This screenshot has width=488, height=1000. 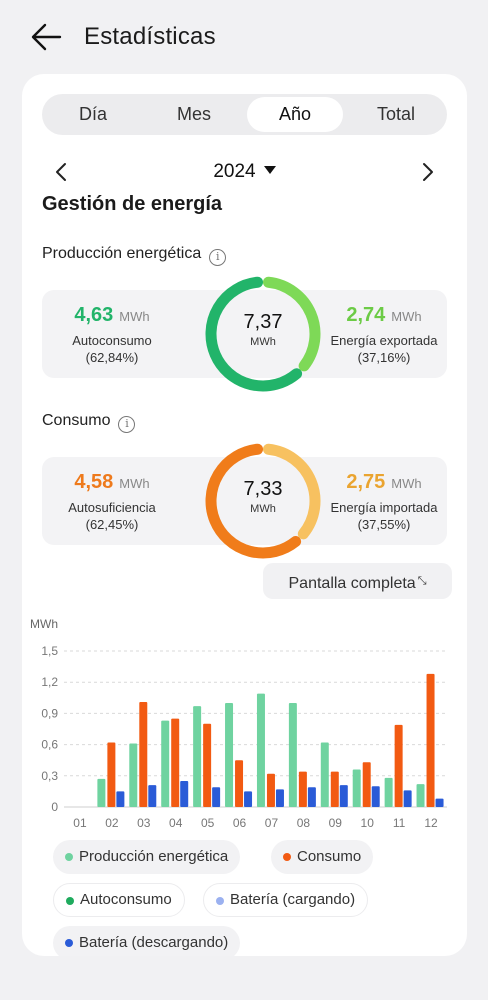 I want to click on y-axis-unit-label: MWh, so click(x=44, y=624).